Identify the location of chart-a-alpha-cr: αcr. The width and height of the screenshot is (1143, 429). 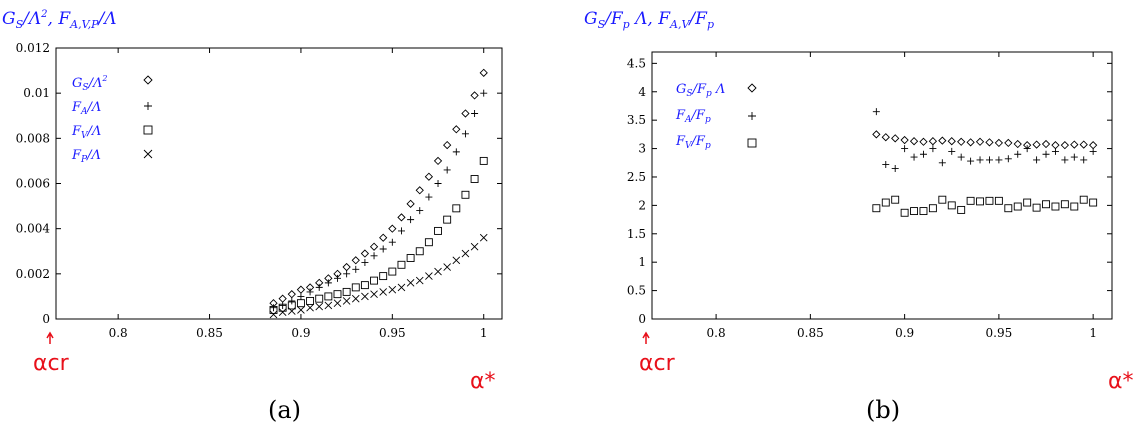
(51, 363).